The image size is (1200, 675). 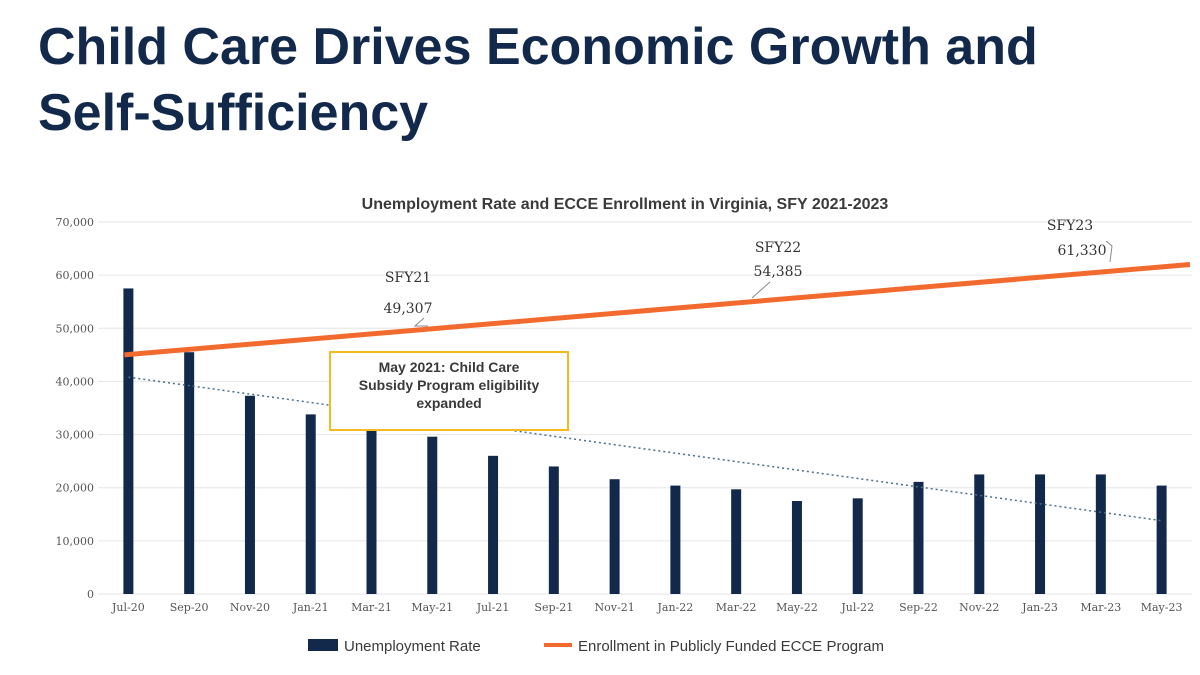 What do you see at coordinates (189, 607) in the screenshot?
I see `x-tick-label: Sep-20` at bounding box center [189, 607].